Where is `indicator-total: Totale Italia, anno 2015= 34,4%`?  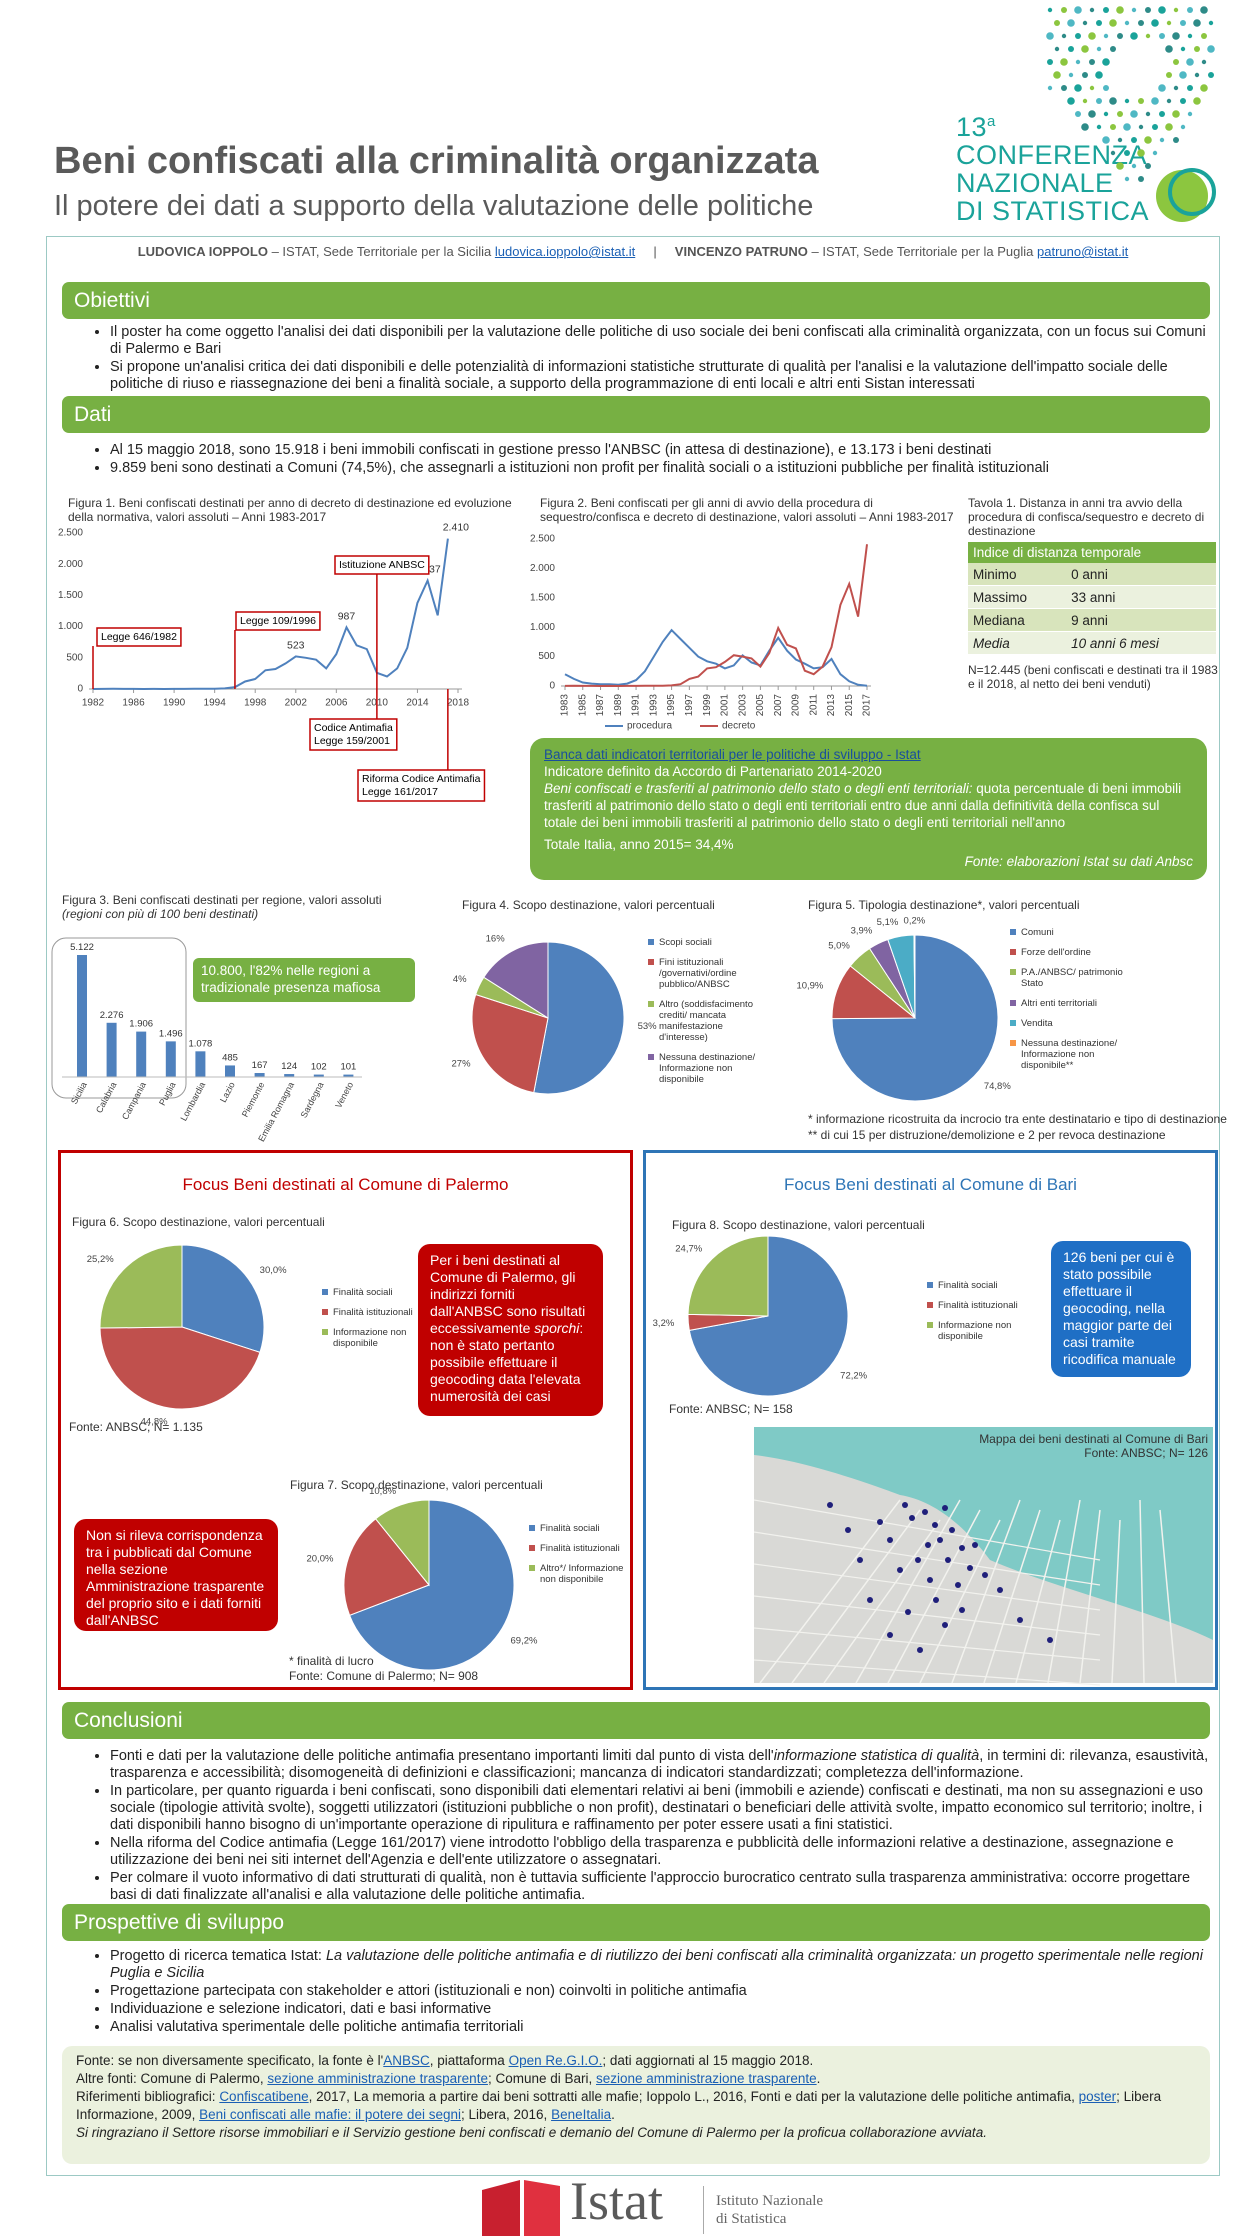 indicator-total: Totale Italia, anno 2015= 34,4% is located at coordinates (639, 844).